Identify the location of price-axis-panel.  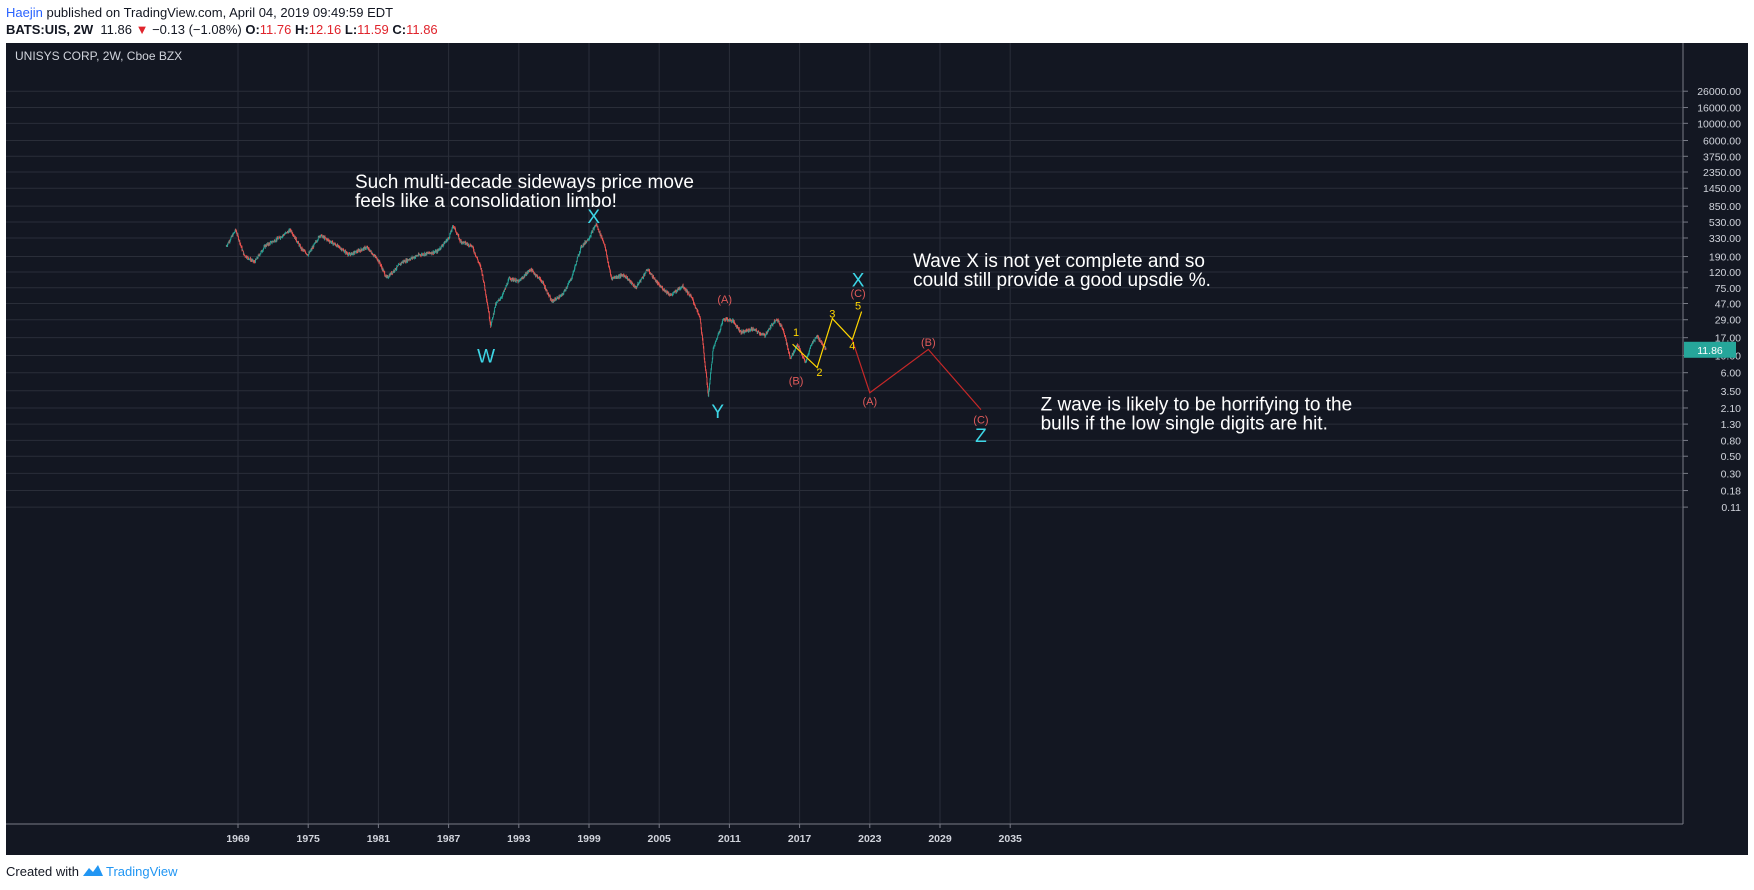
(1715, 449).